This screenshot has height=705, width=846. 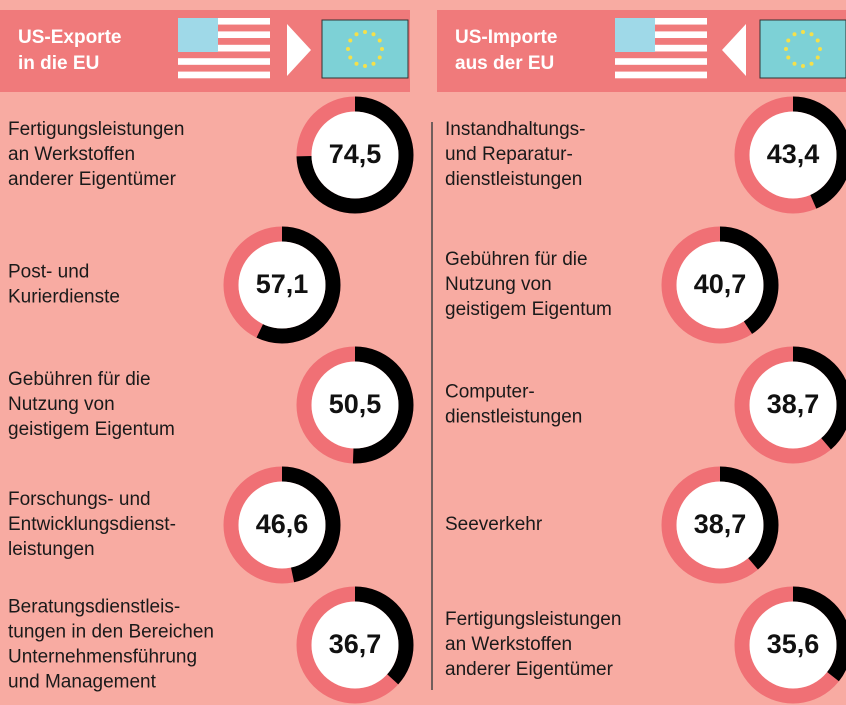 What do you see at coordinates (64, 297) in the screenshot?
I see `category-label: Kurierdienste` at bounding box center [64, 297].